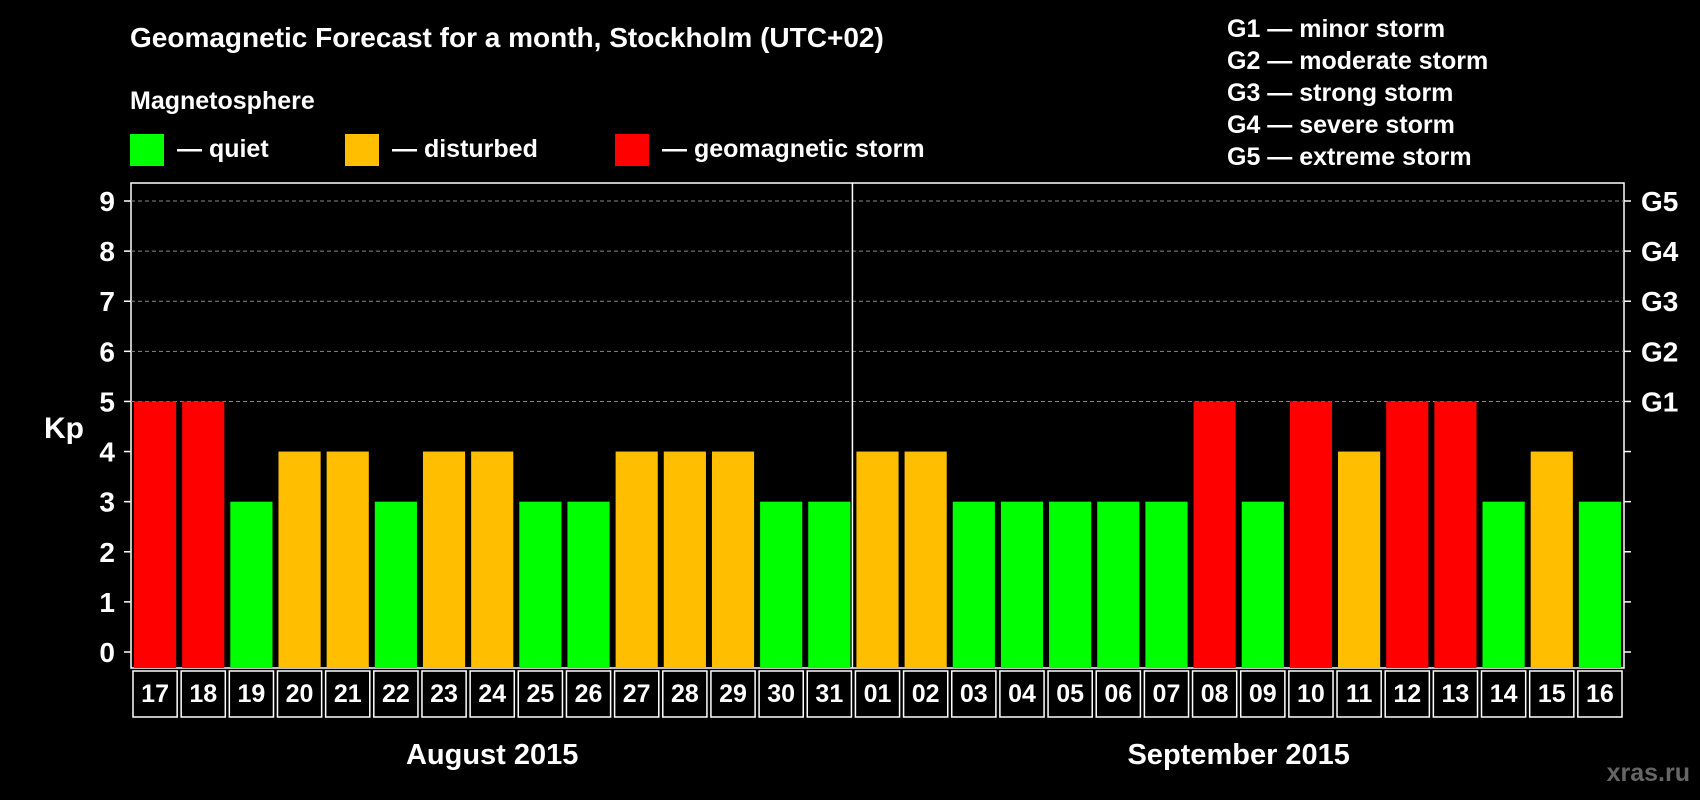  I want to click on day-label: 03, so click(974, 694).